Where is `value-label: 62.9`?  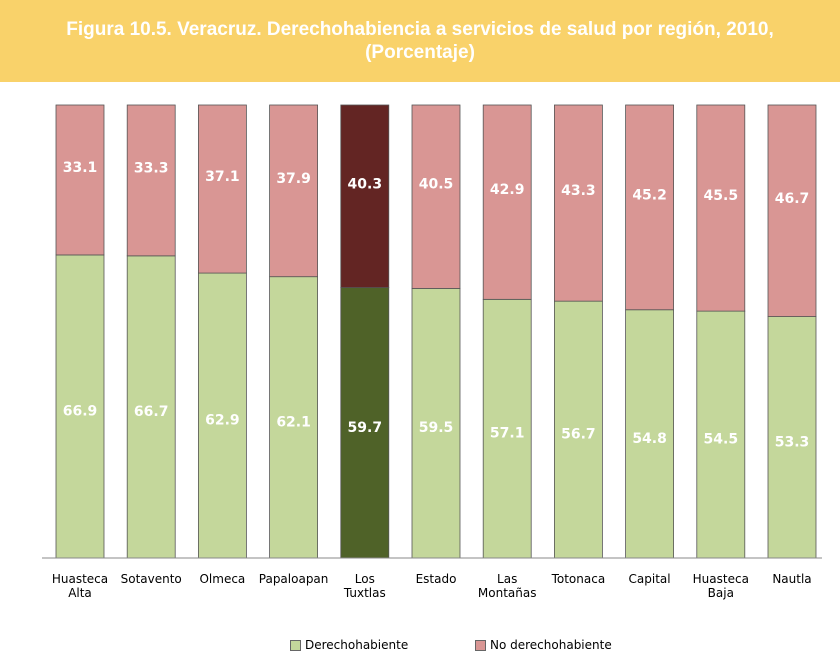
value-label: 62.9 is located at coordinates (222, 421).